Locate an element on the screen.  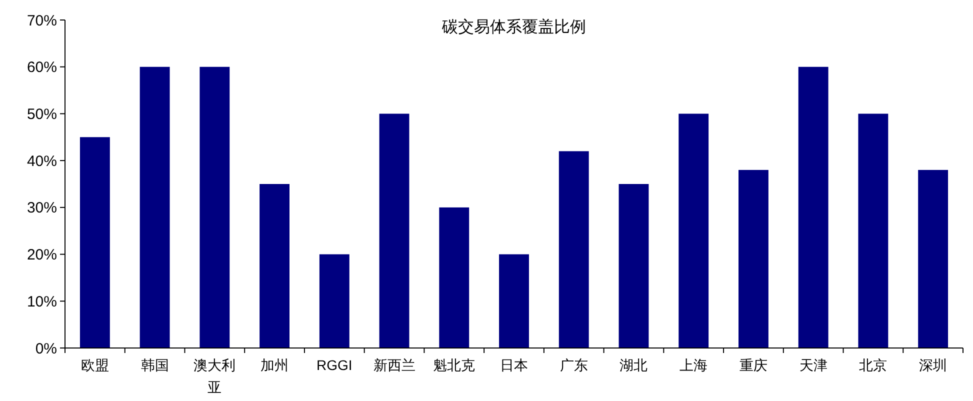
x-tick-label: 湖北 is located at coordinates (634, 366).